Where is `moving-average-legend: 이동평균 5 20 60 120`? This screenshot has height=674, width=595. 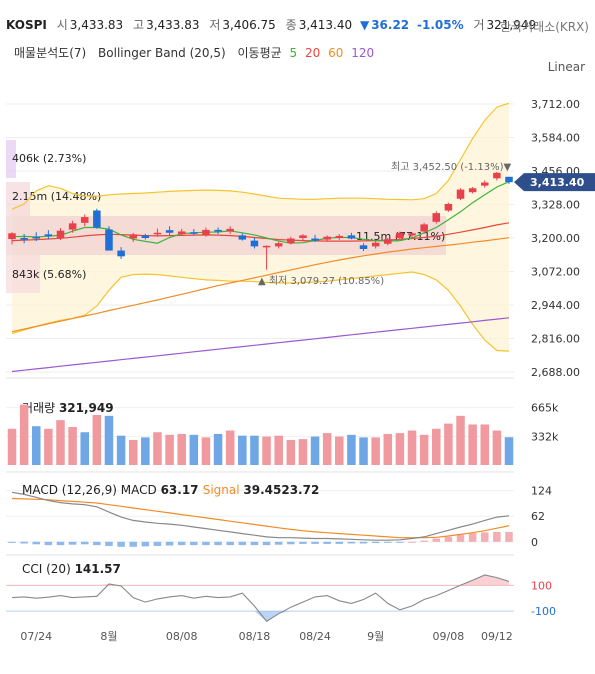 moving-average-legend: 이동평균 5 20 60 120 is located at coordinates (308, 53).